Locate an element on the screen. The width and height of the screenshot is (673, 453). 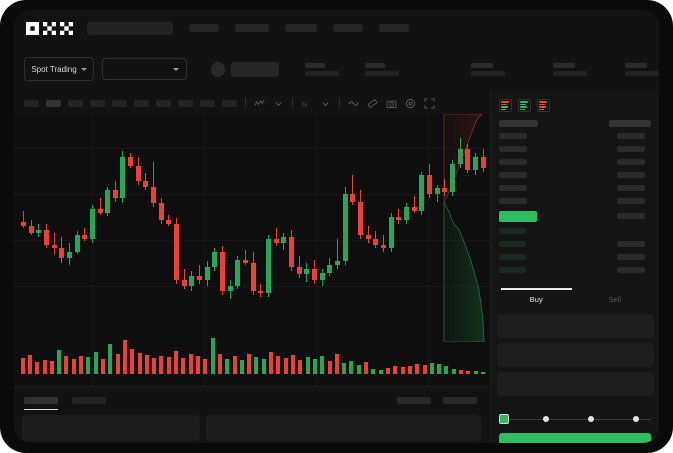
orderbook-bids-icon is located at coordinates (524, 105).